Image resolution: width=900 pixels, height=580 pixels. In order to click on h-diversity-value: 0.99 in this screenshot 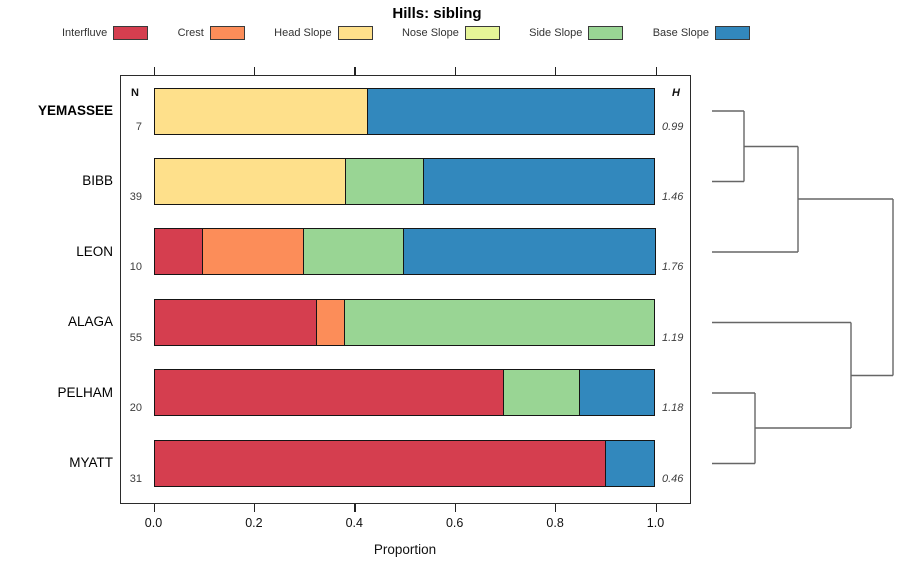, I will do `click(673, 126)`.